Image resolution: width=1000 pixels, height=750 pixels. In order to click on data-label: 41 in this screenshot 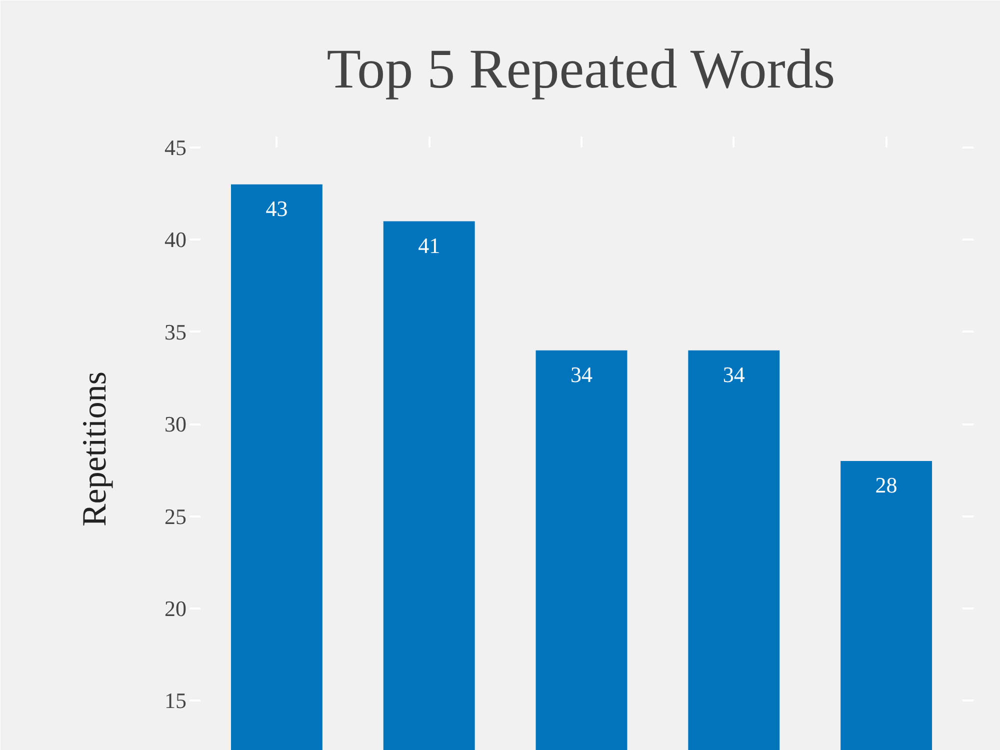, I will do `click(429, 245)`.